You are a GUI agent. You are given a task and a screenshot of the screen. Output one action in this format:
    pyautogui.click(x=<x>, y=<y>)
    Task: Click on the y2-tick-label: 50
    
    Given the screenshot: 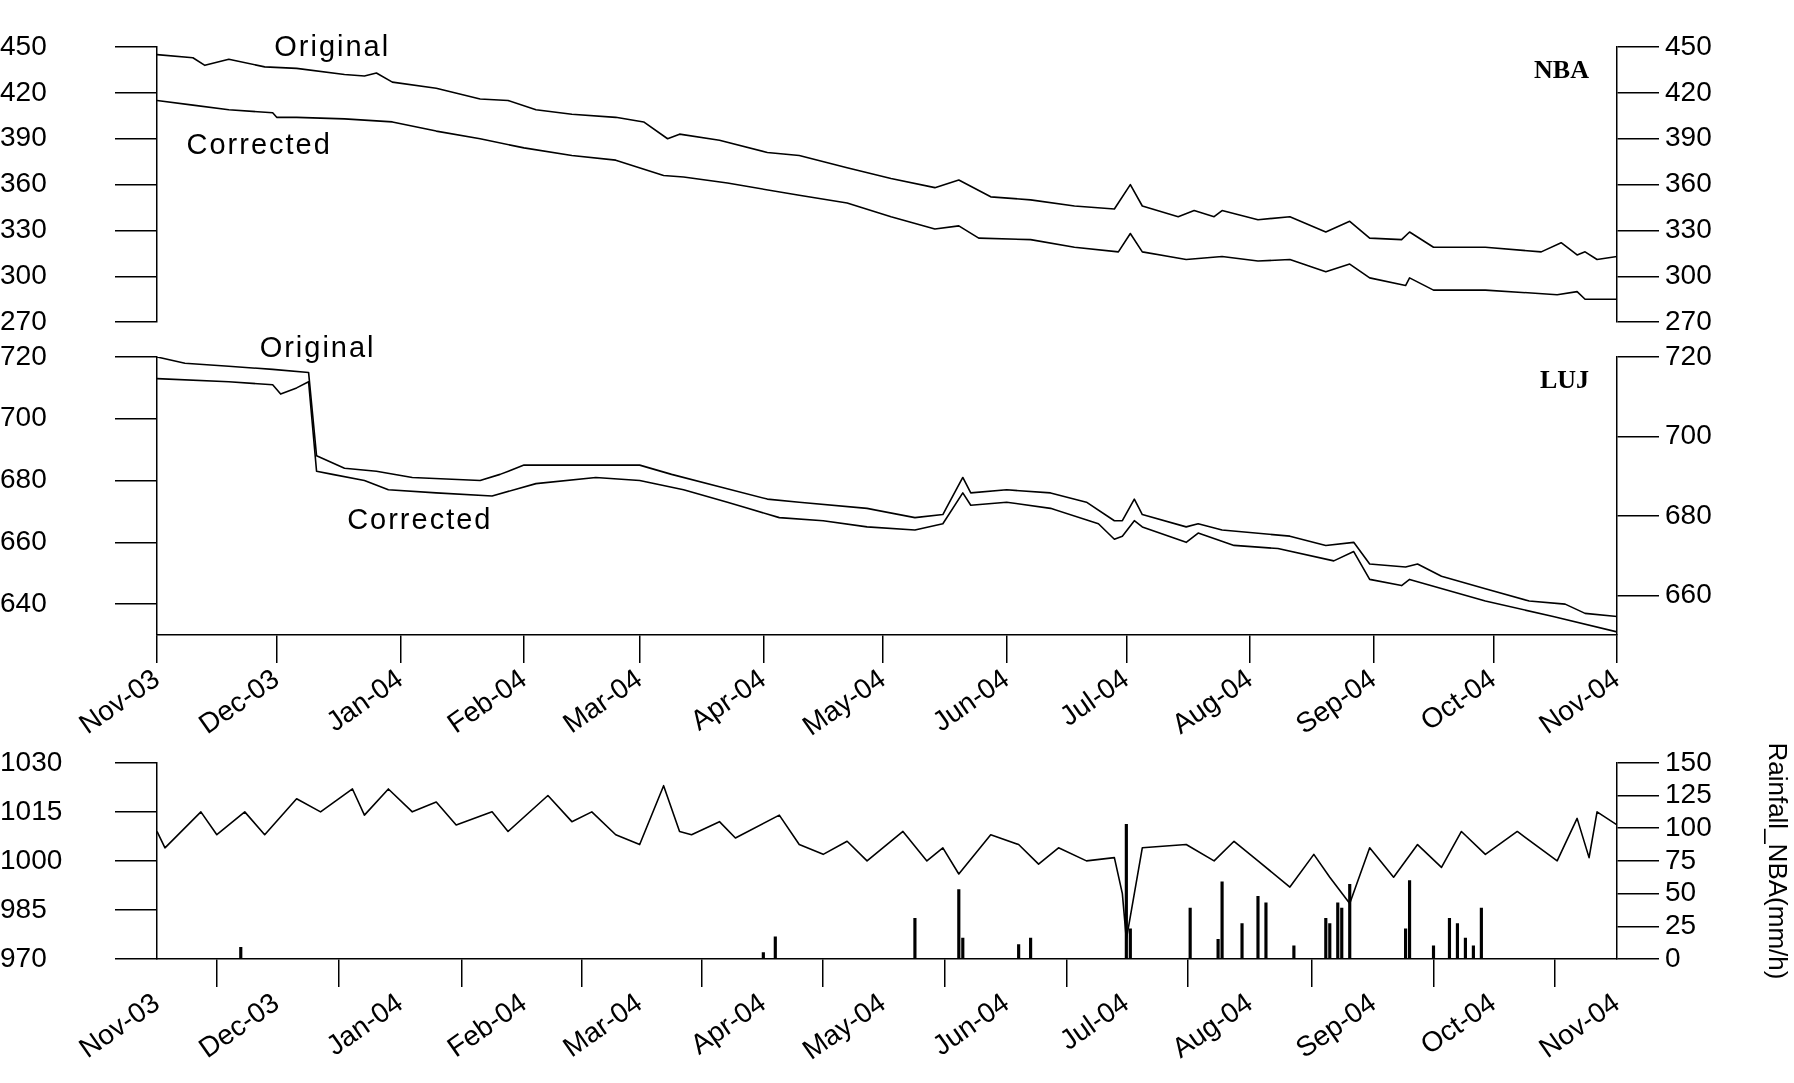 What is the action you would take?
    pyautogui.click(x=1681, y=892)
    